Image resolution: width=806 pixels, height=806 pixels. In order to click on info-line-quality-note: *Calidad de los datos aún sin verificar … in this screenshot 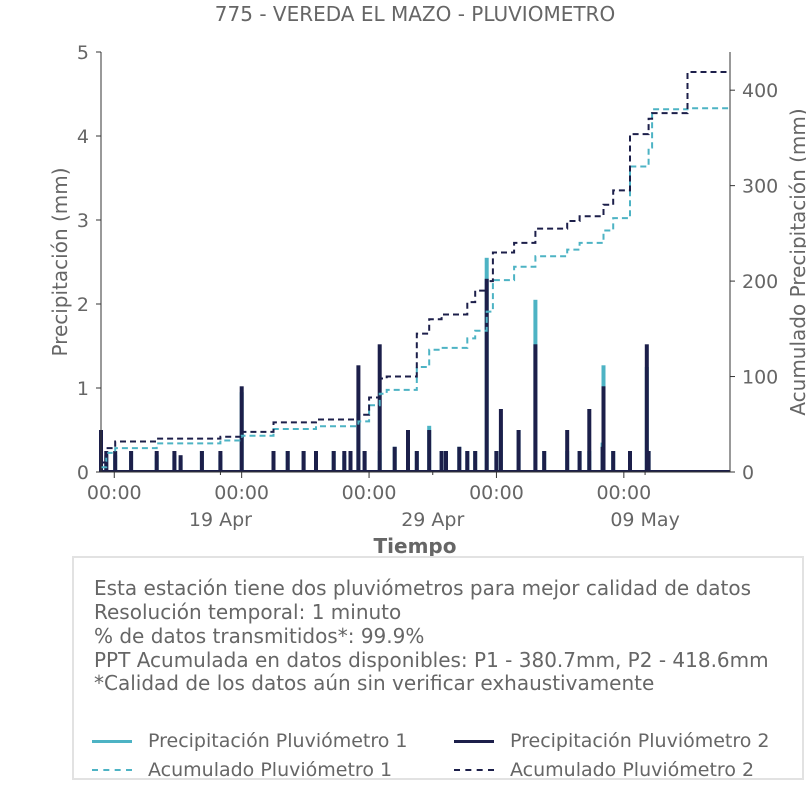, I will do `click(374, 683)`.